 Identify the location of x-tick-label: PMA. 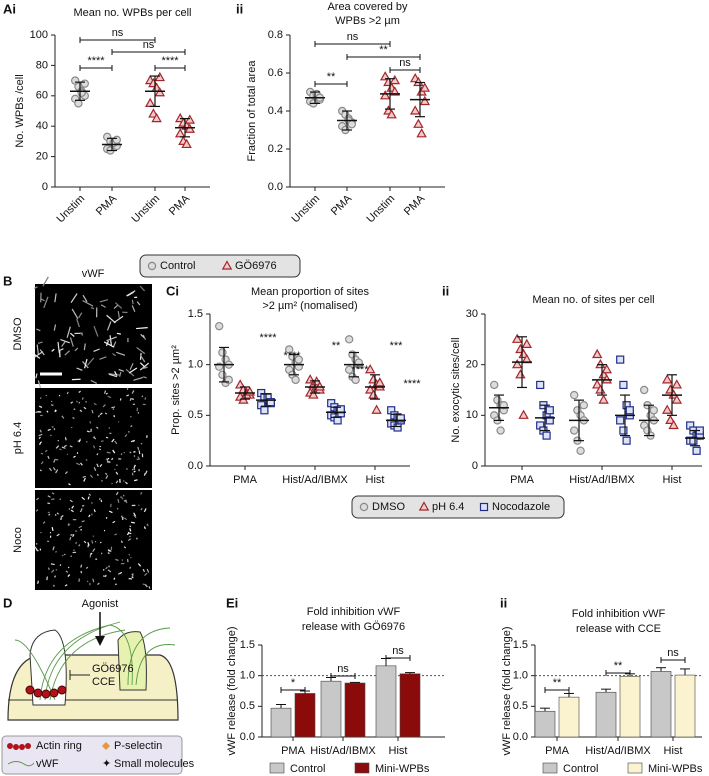
(522, 480).